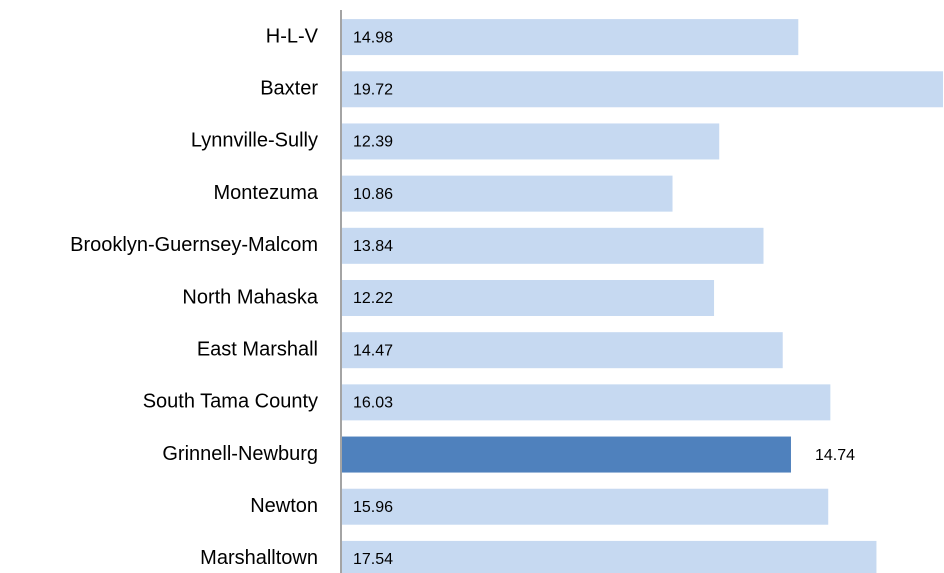 This screenshot has width=944, height=573. What do you see at coordinates (373, 37) in the screenshot?
I see `data-label: 14.98` at bounding box center [373, 37].